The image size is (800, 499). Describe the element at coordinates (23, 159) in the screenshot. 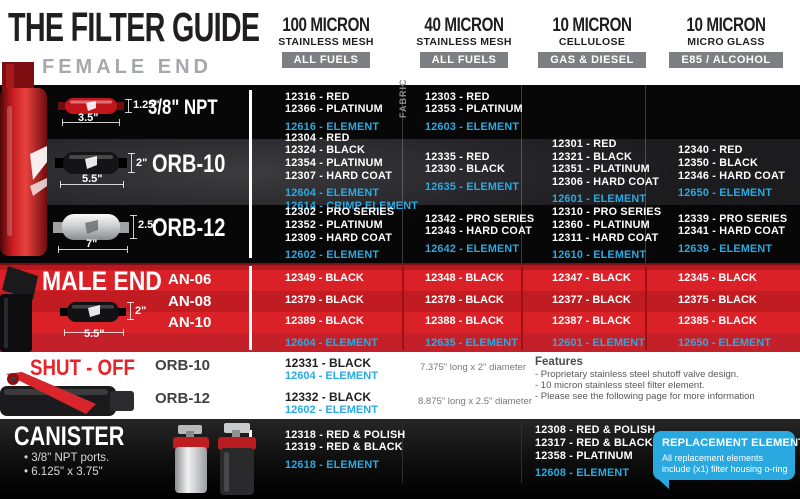

I see `red-filter-product-image` at that location.